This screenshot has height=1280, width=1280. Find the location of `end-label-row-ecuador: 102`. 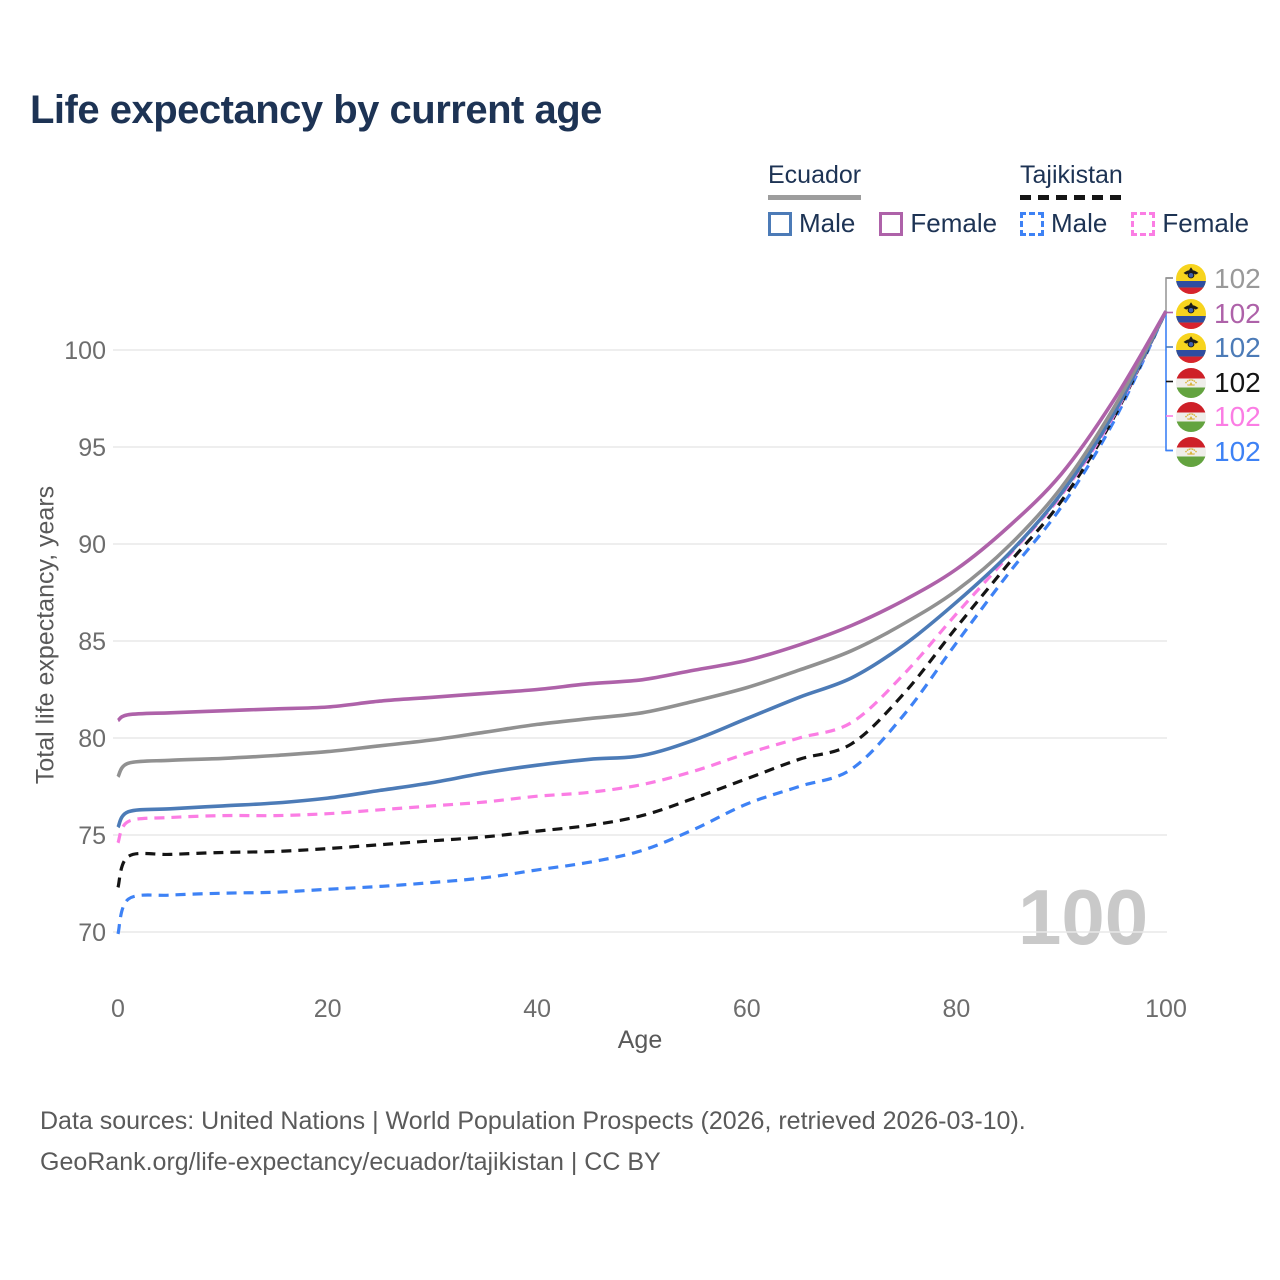

end-label-row-ecuador: 102 is located at coordinates (1218, 279).